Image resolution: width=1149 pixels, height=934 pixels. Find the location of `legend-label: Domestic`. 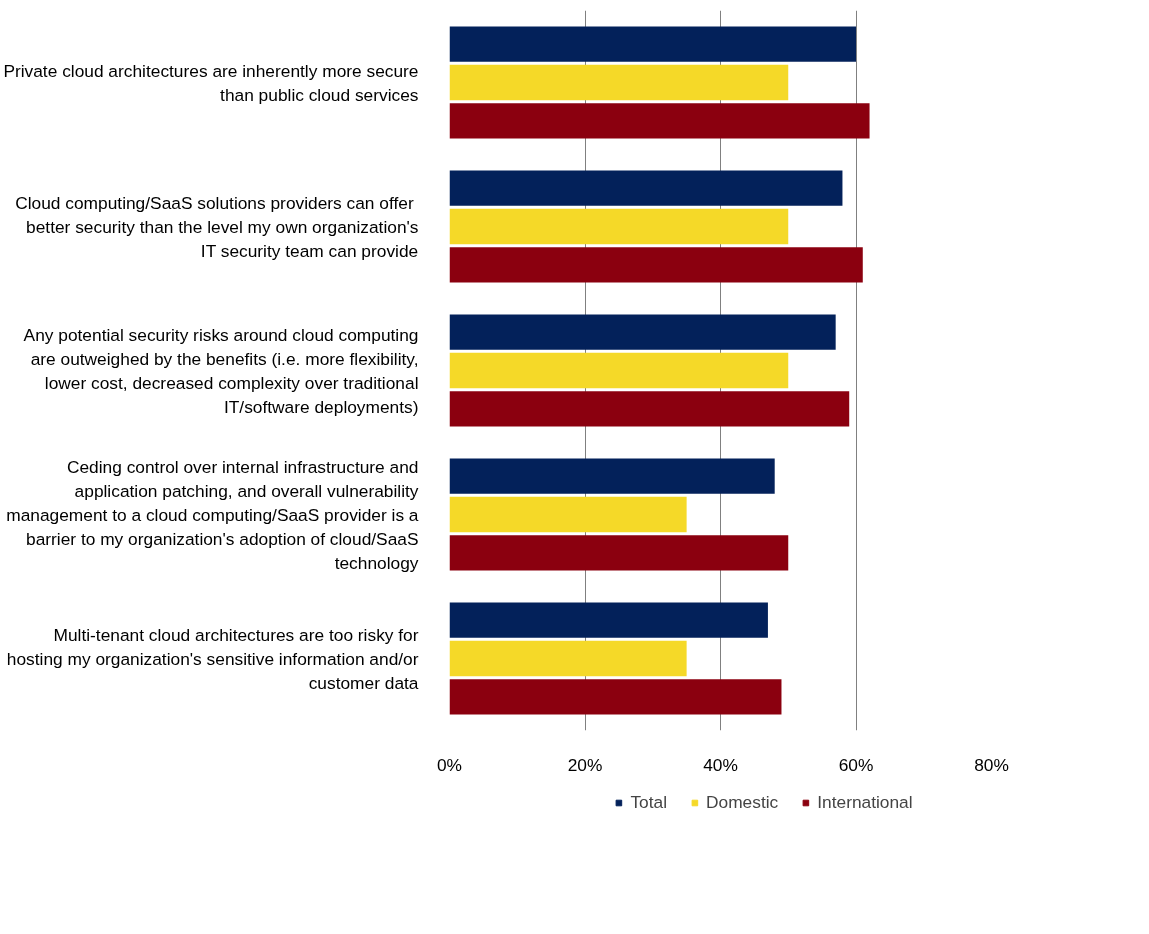

legend-label: Domestic is located at coordinates (742, 802).